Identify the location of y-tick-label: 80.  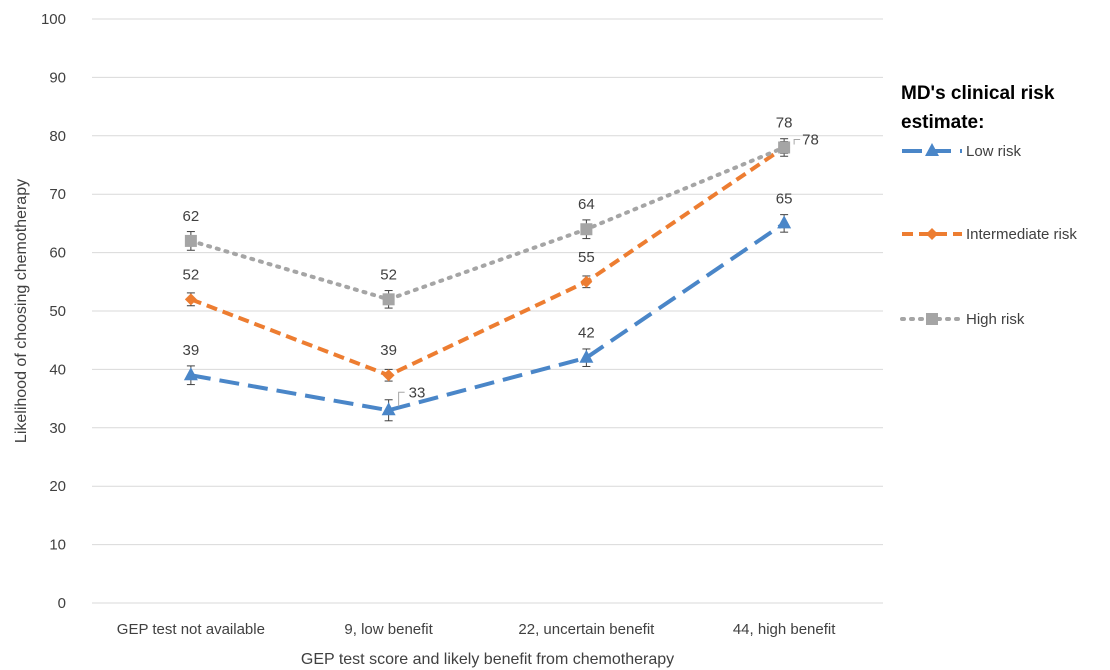
(57, 136).